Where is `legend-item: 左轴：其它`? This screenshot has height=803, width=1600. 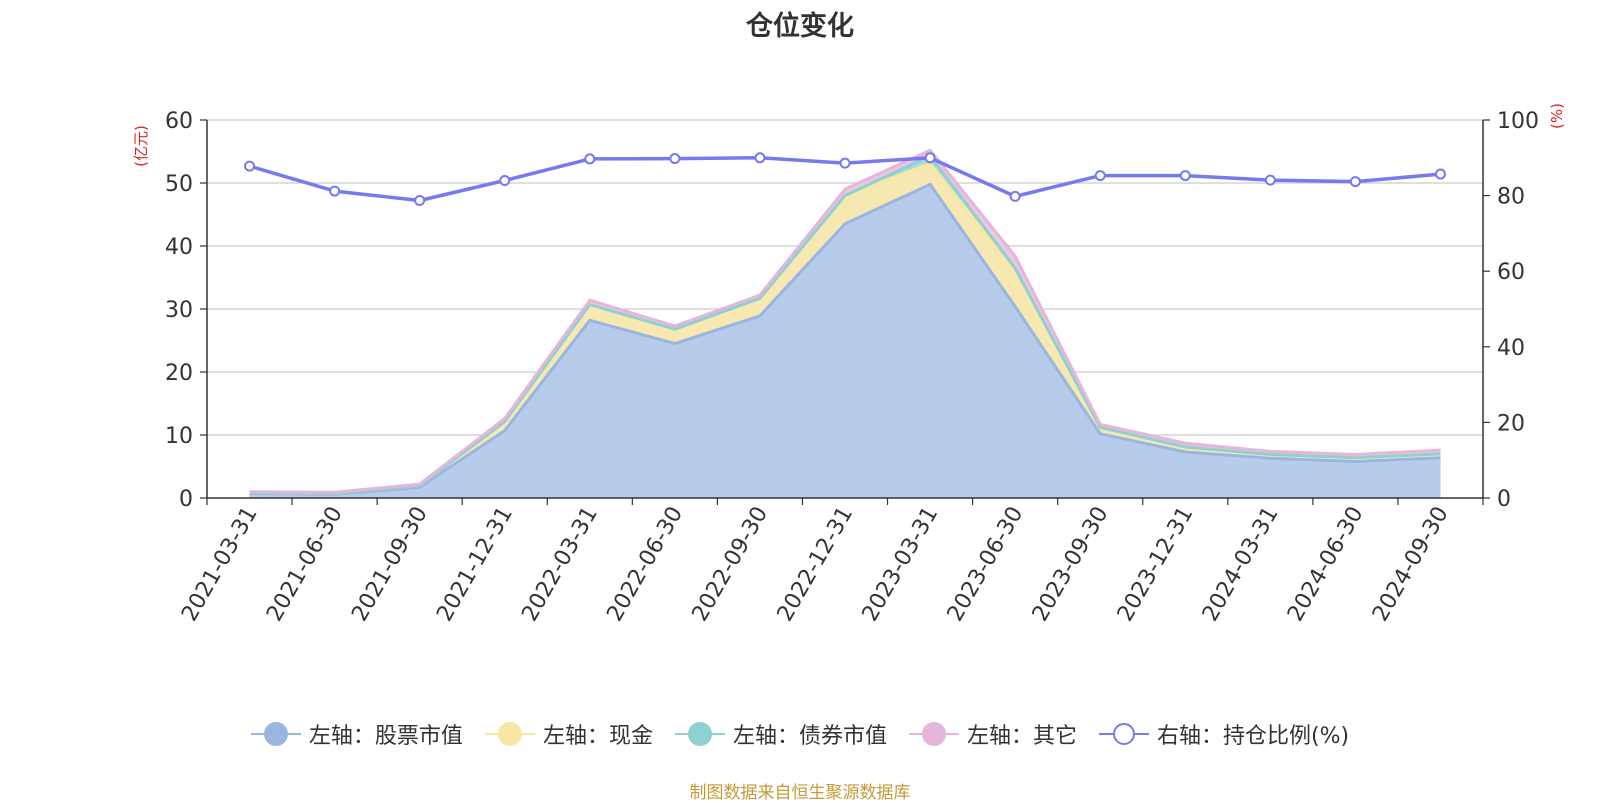 legend-item: 左轴：其它 is located at coordinates (992, 734).